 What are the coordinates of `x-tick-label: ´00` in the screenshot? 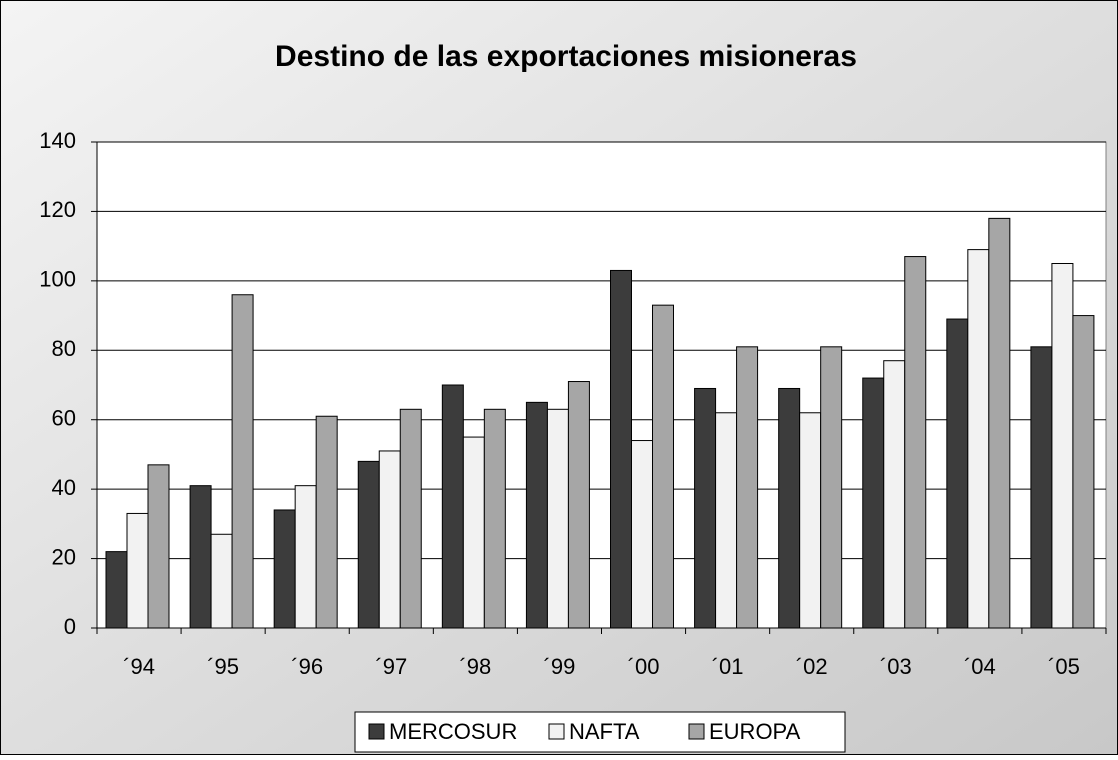 It's located at (644, 666).